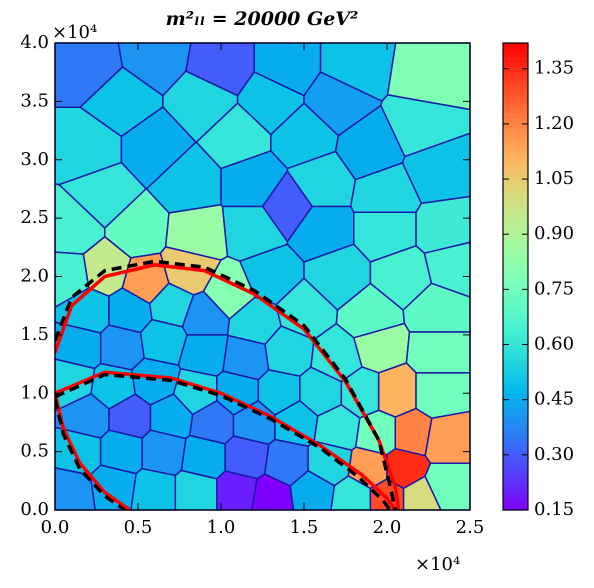 Image resolution: width=594 pixels, height=588 pixels. I want to click on y-tick-label: 1.5, so click(34, 334).